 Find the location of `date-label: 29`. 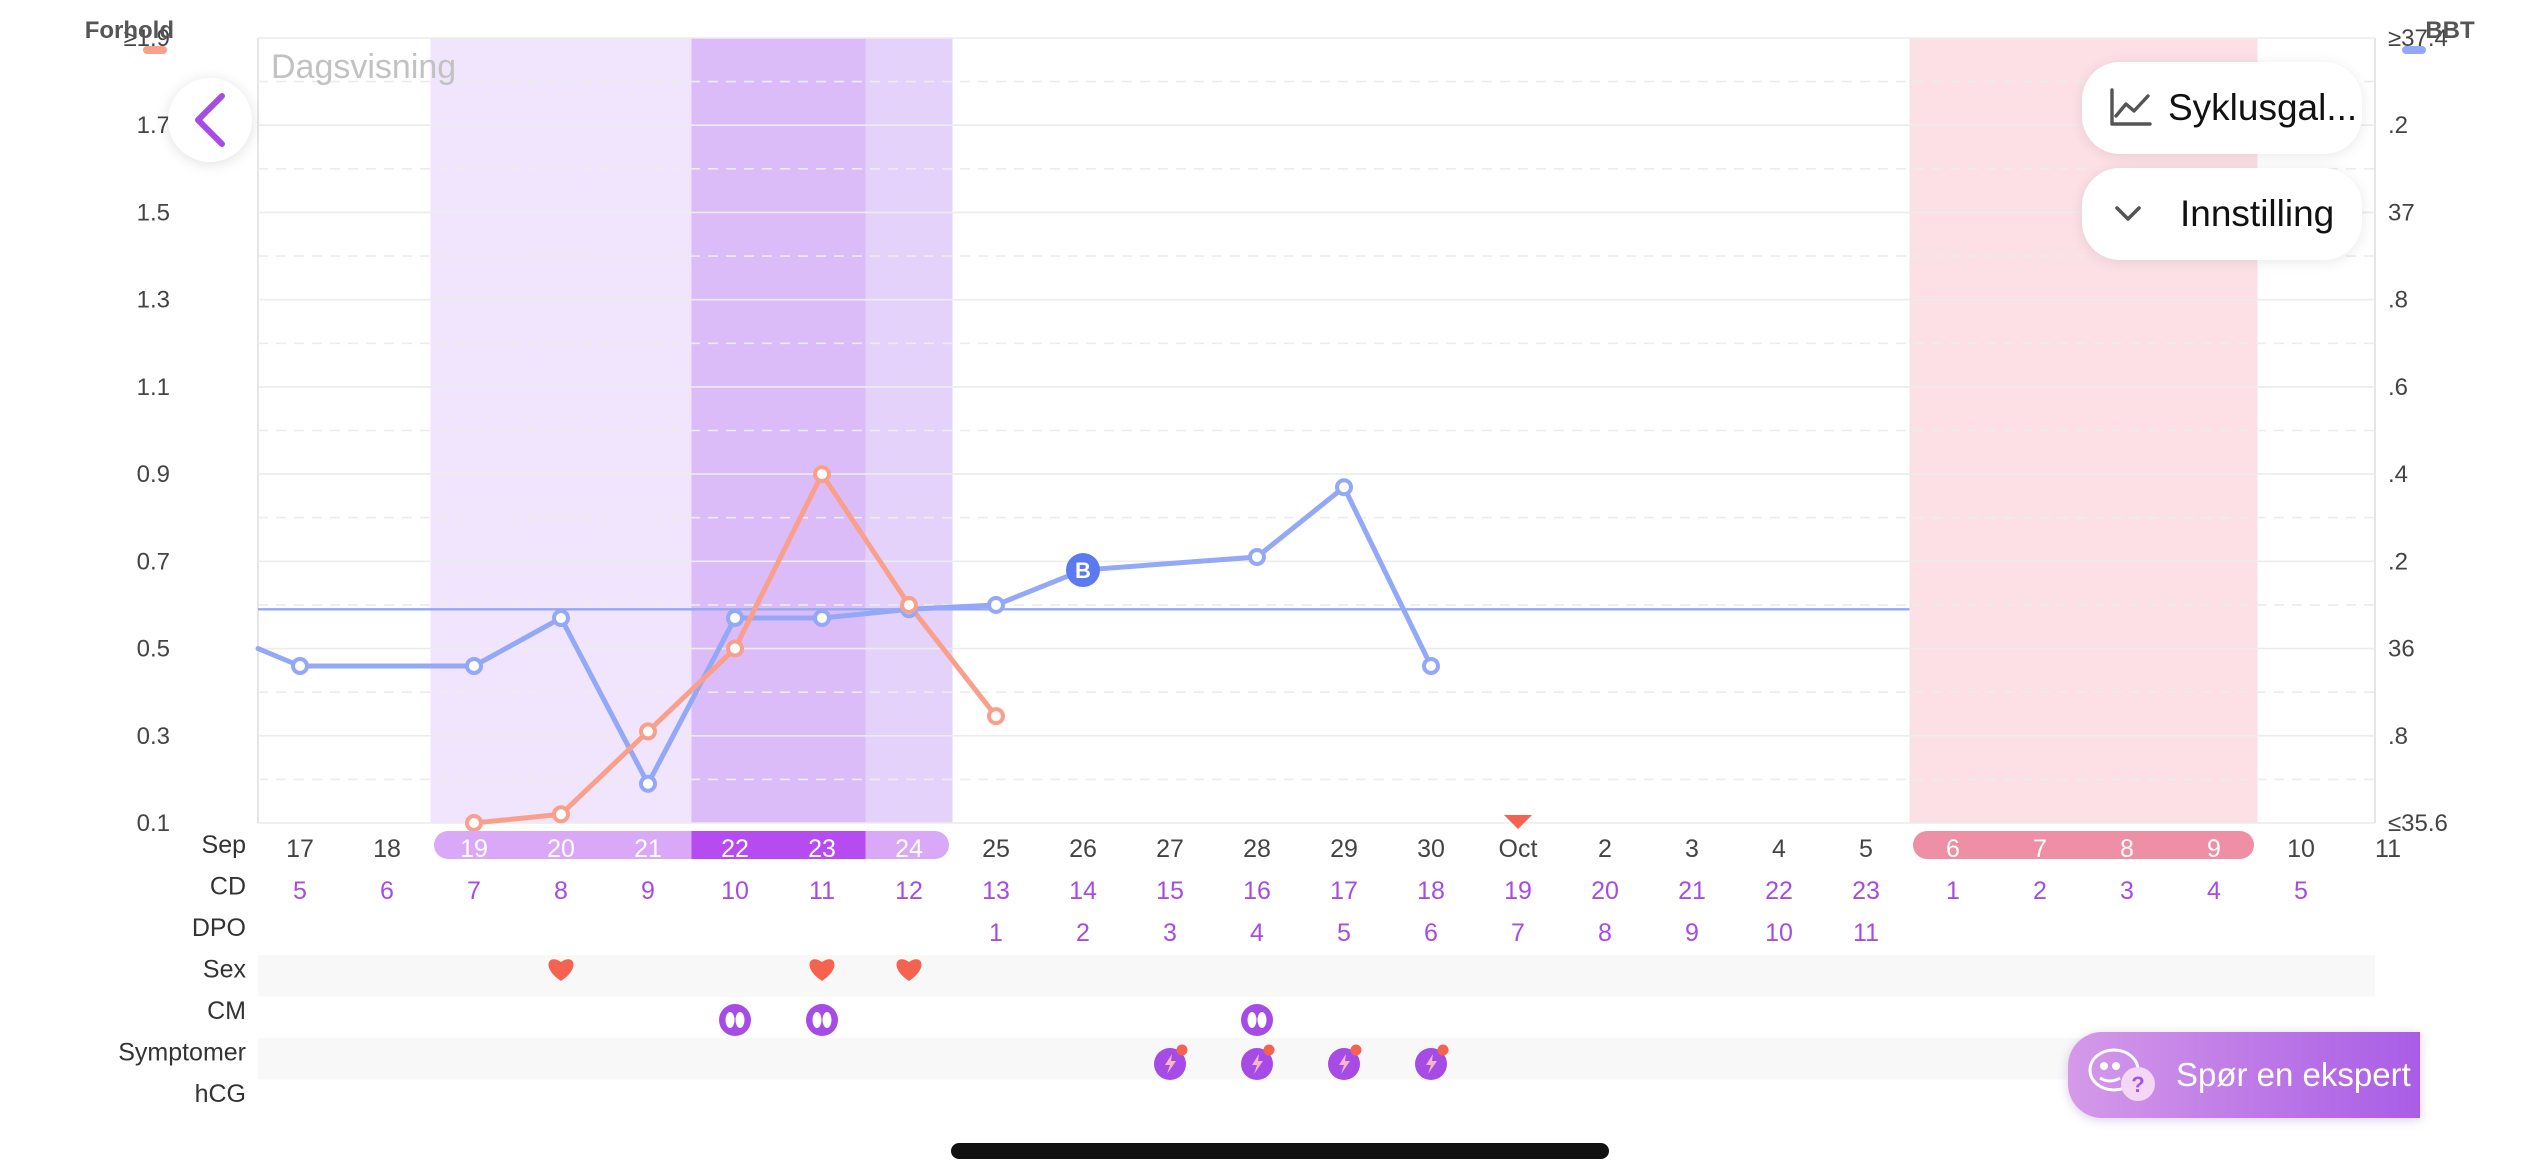

date-label: 29 is located at coordinates (1344, 849).